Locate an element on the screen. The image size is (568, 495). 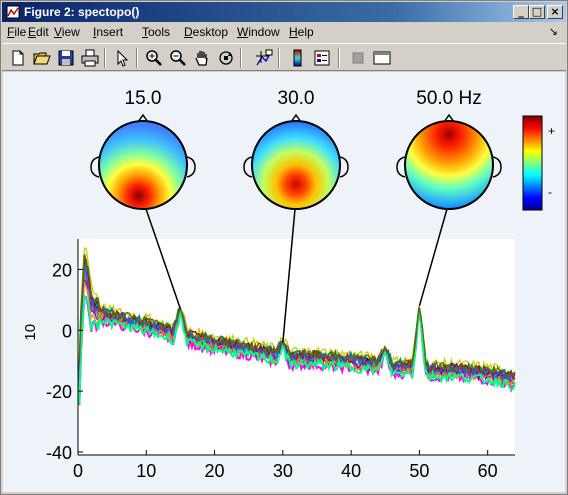
menu-label-rest: indow is located at coordinates (264, 32).